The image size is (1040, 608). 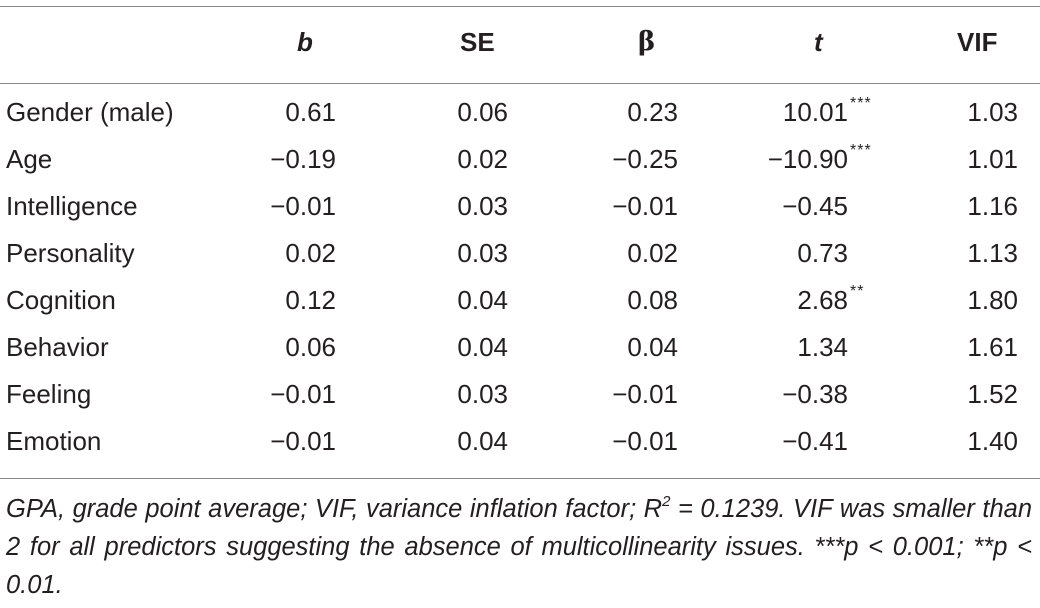 What do you see at coordinates (90, 112) in the screenshot?
I see `row-label: Gender (male)` at bounding box center [90, 112].